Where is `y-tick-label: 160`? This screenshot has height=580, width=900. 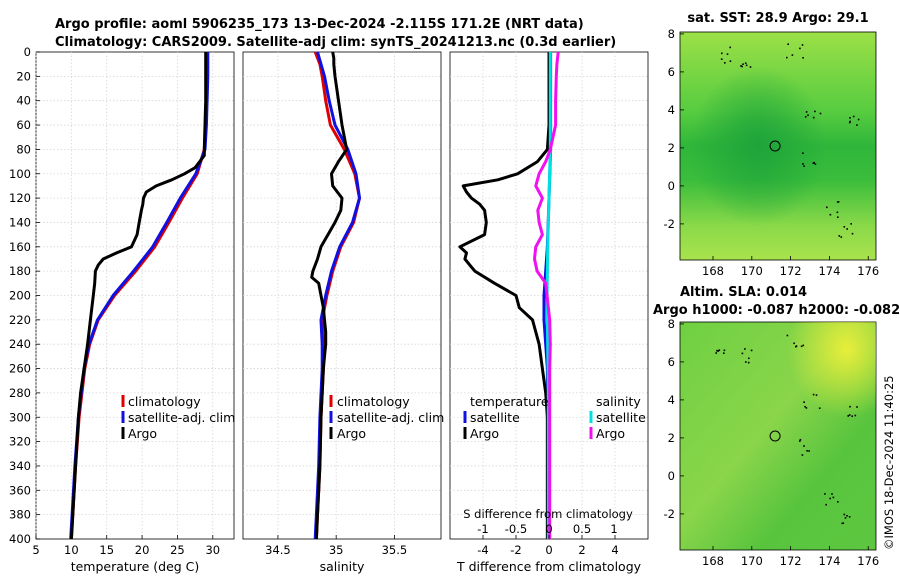 y-tick-label: 160 is located at coordinates (20, 247).